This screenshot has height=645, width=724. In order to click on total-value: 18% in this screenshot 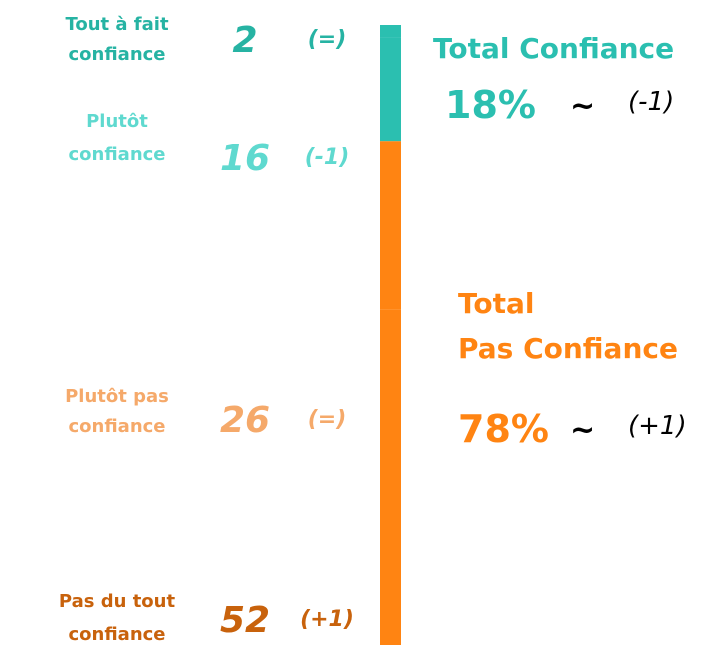, I will do `click(490, 105)`.